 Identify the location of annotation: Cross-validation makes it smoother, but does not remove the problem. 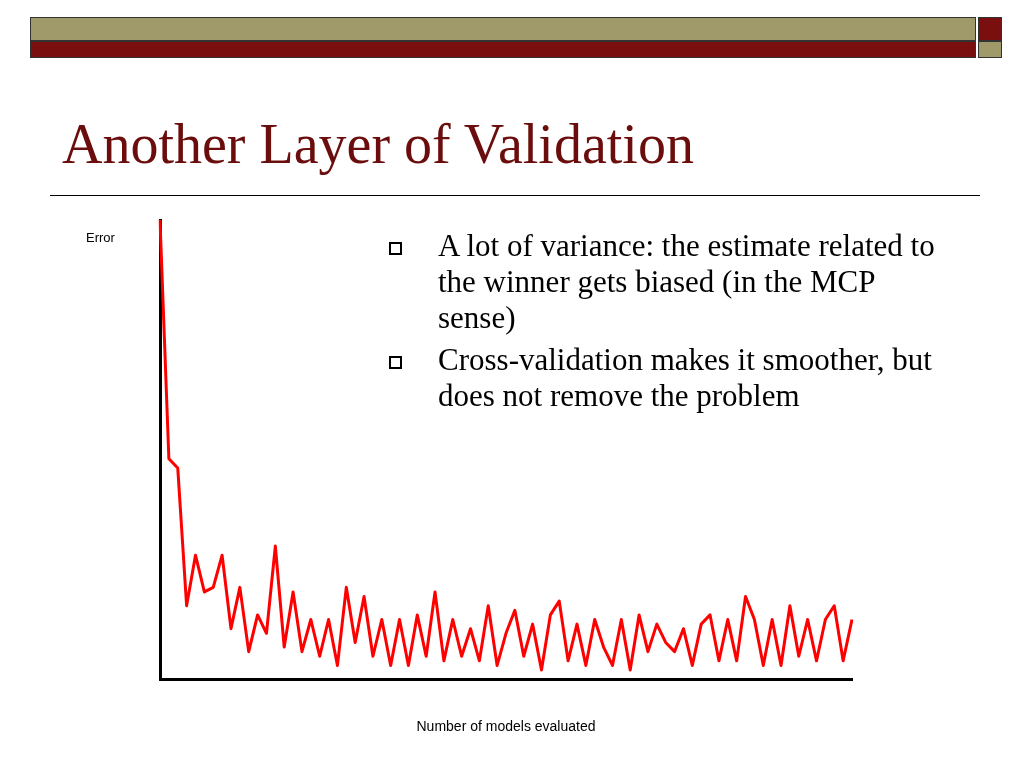
(685, 377).